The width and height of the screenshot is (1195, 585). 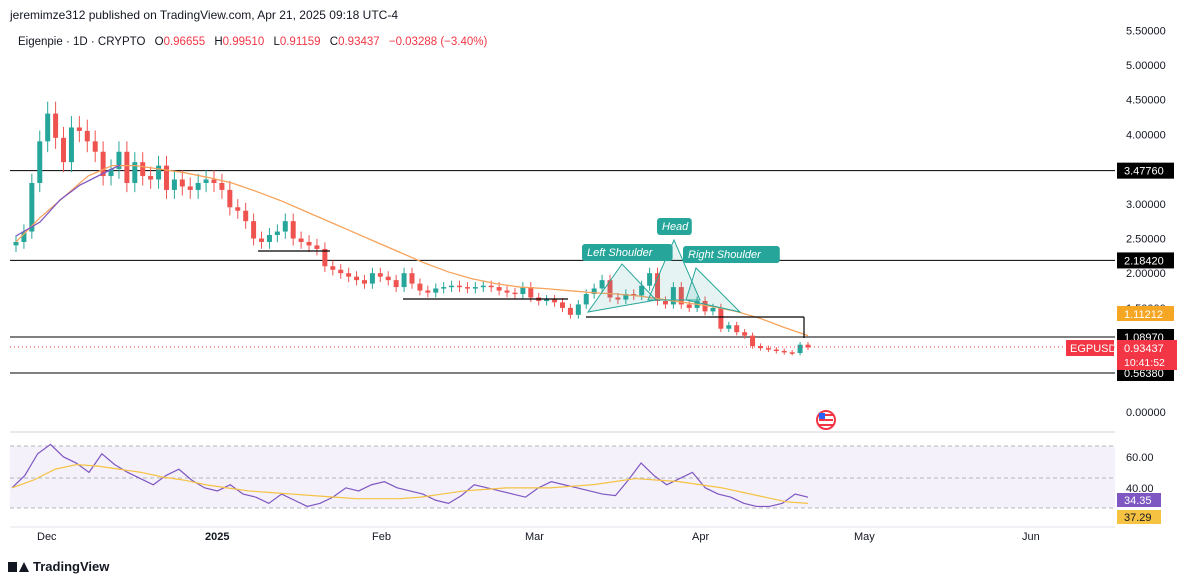 What do you see at coordinates (534, 537) in the screenshot?
I see `x-tick-label: Mar` at bounding box center [534, 537].